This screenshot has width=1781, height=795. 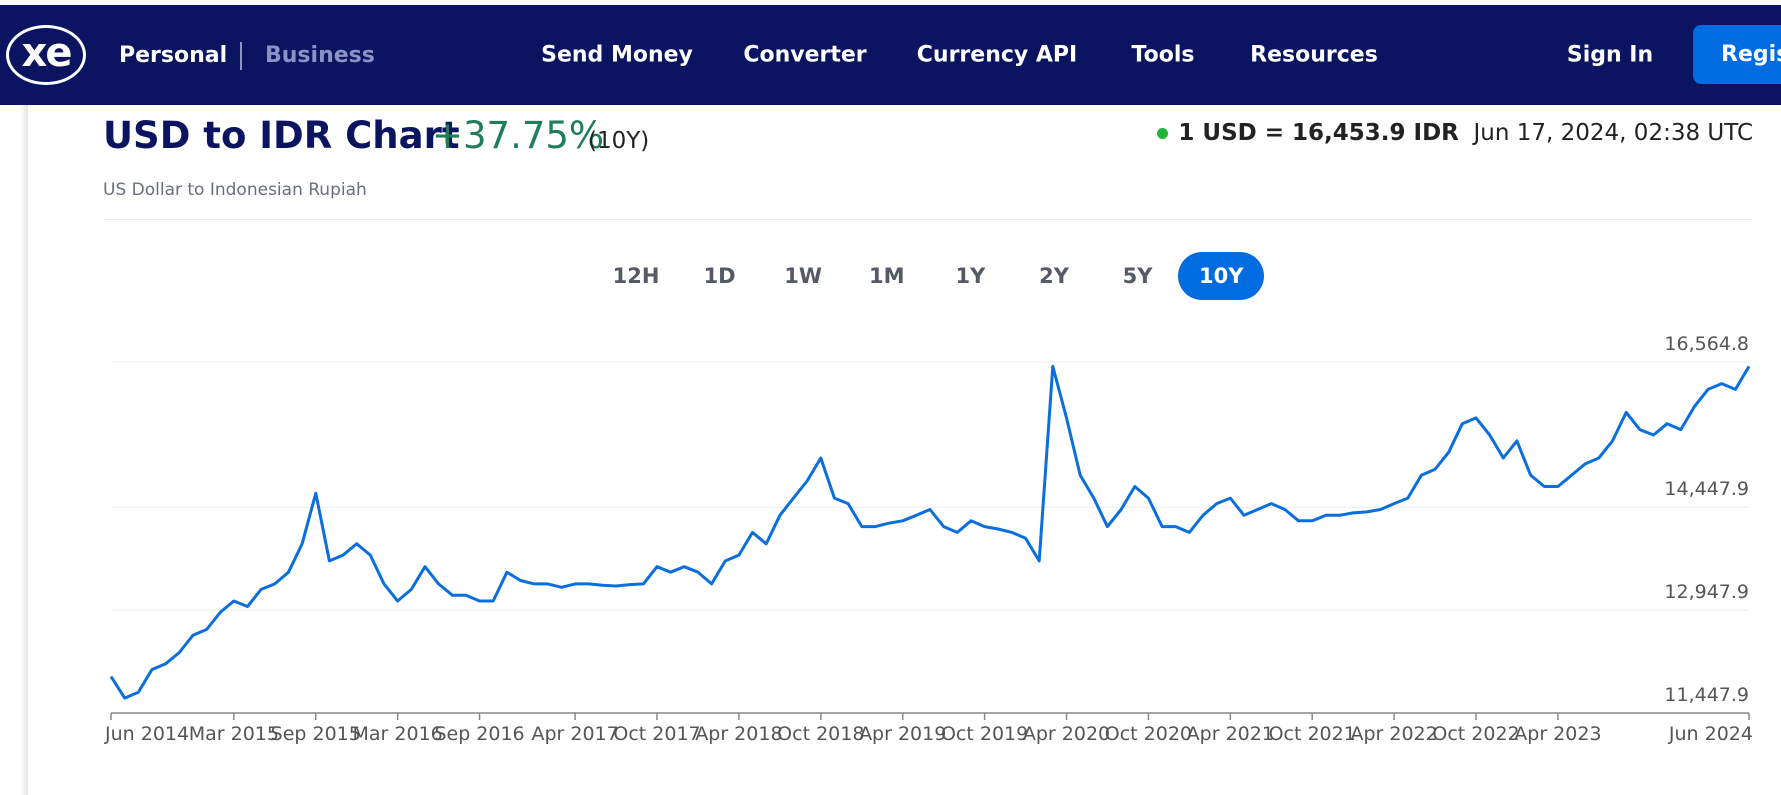 What do you see at coordinates (902, 734) in the screenshot?
I see `x-tick-label: Apr 2019` at bounding box center [902, 734].